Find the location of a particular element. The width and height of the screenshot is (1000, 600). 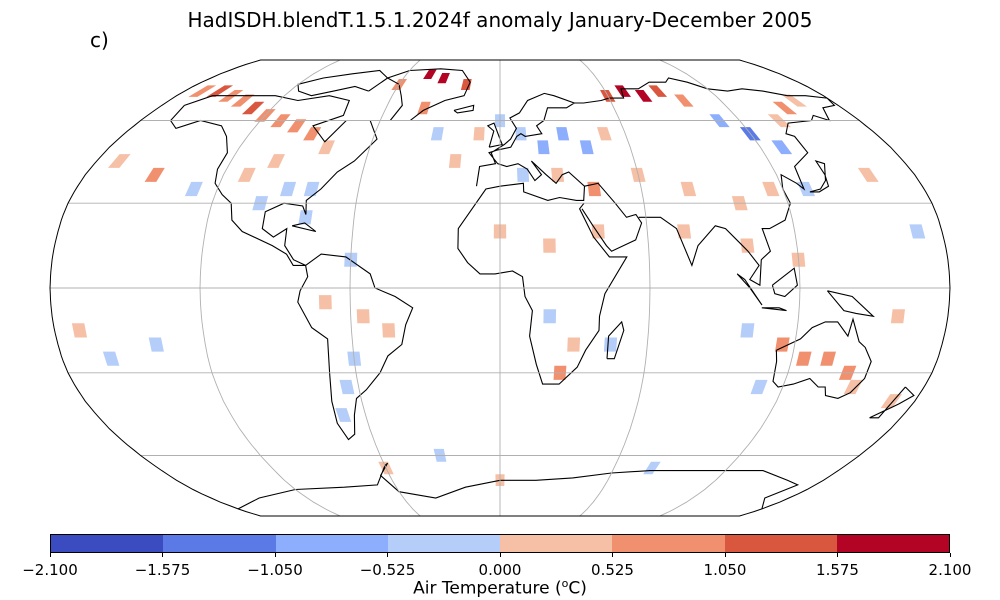

colorbar-tick-label: 0.000 is located at coordinates (500, 570).